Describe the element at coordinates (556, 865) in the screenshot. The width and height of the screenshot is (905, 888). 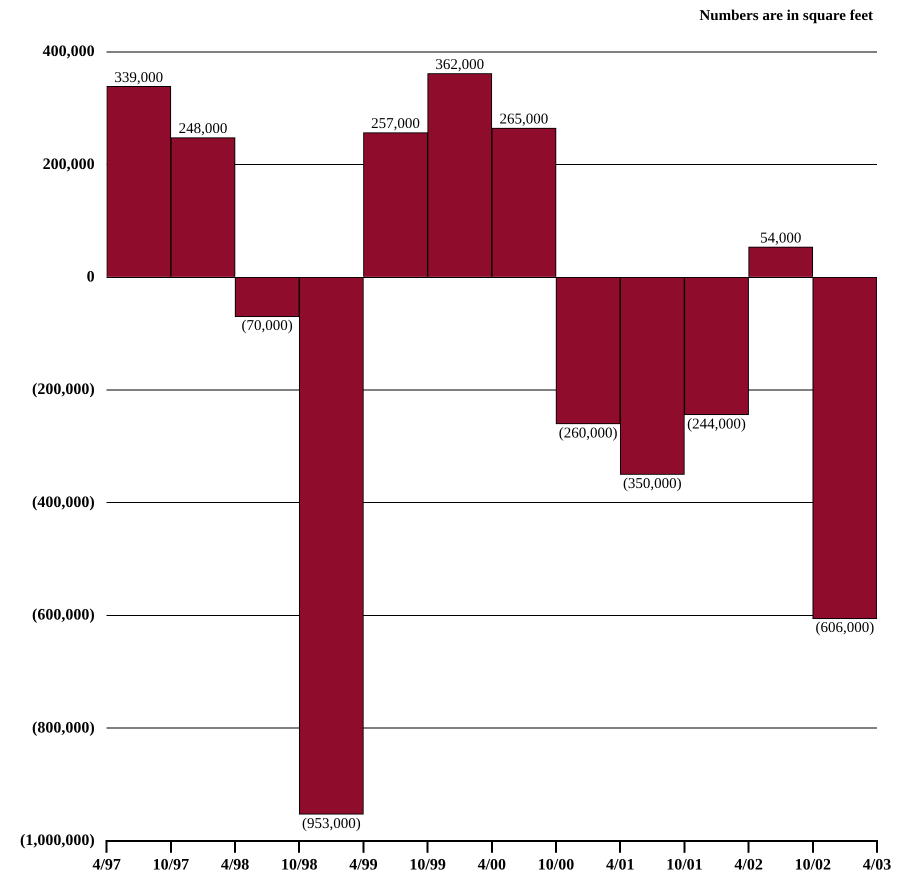
I see `x-tick-label: 10/00` at that location.